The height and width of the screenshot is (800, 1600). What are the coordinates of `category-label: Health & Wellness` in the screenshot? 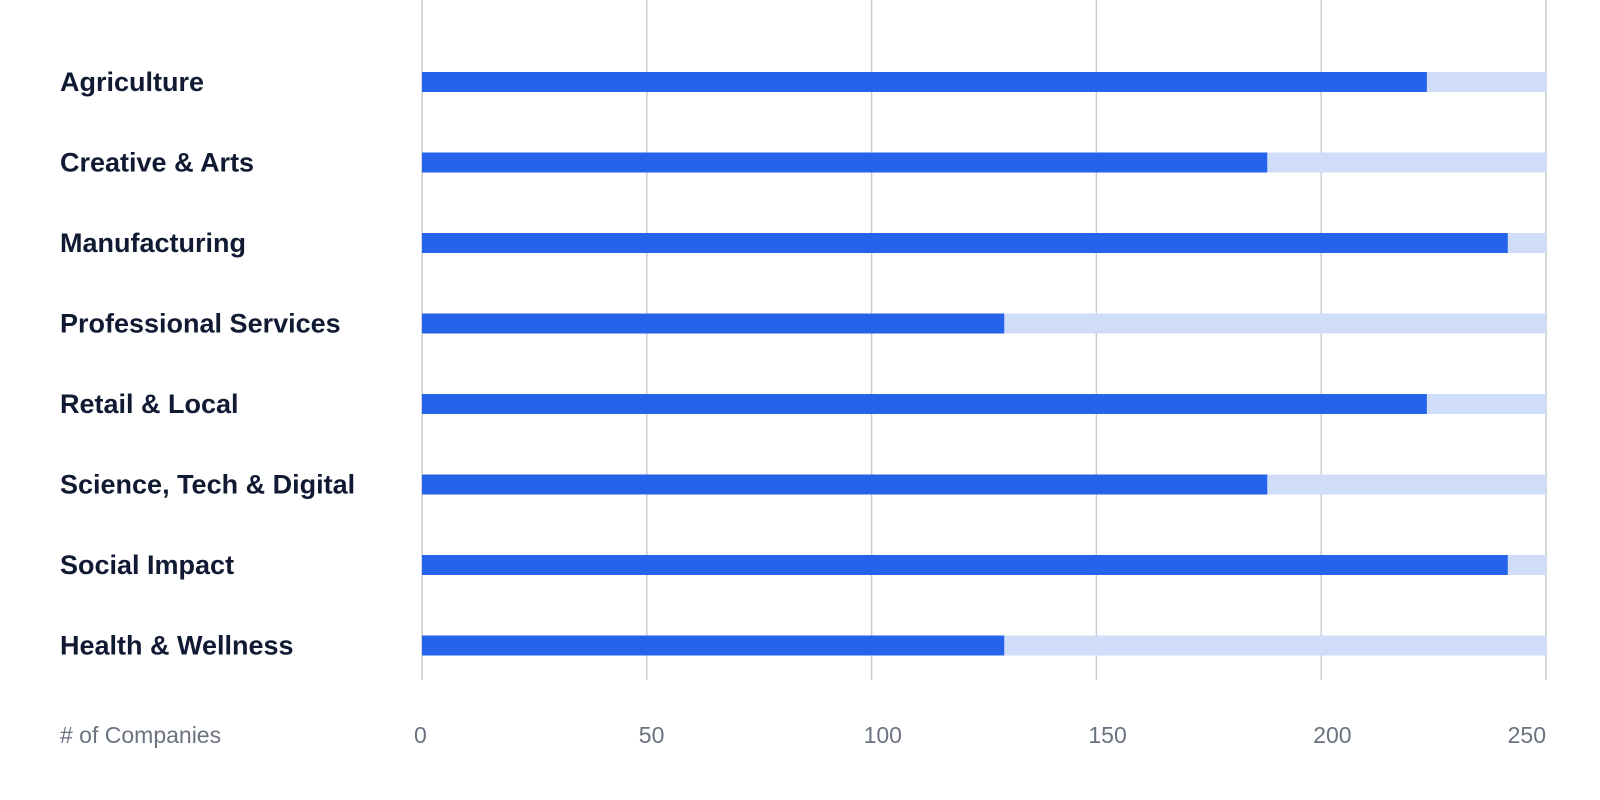 It's located at (177, 646).